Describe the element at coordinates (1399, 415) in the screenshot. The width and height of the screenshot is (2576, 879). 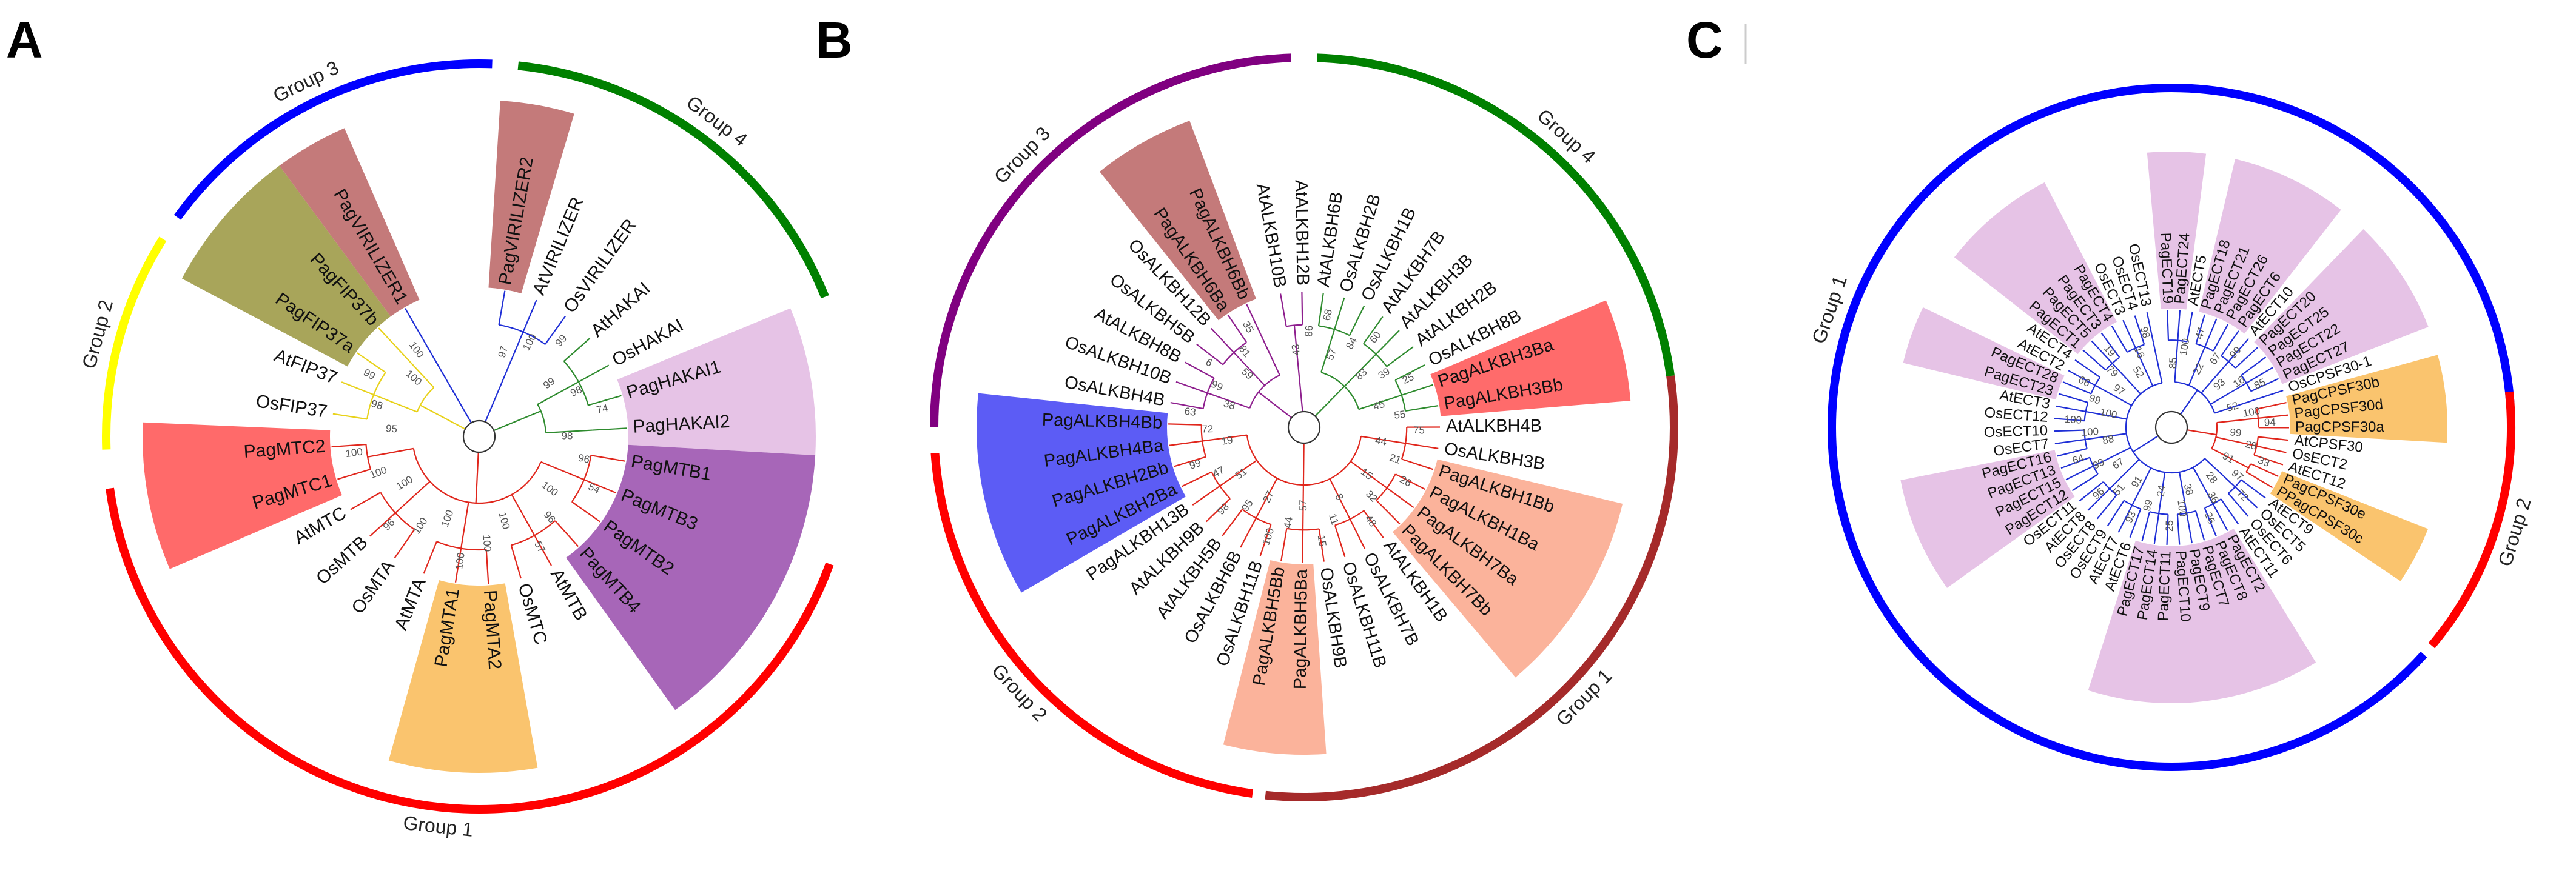
I see `bootstrap-value: 55` at that location.